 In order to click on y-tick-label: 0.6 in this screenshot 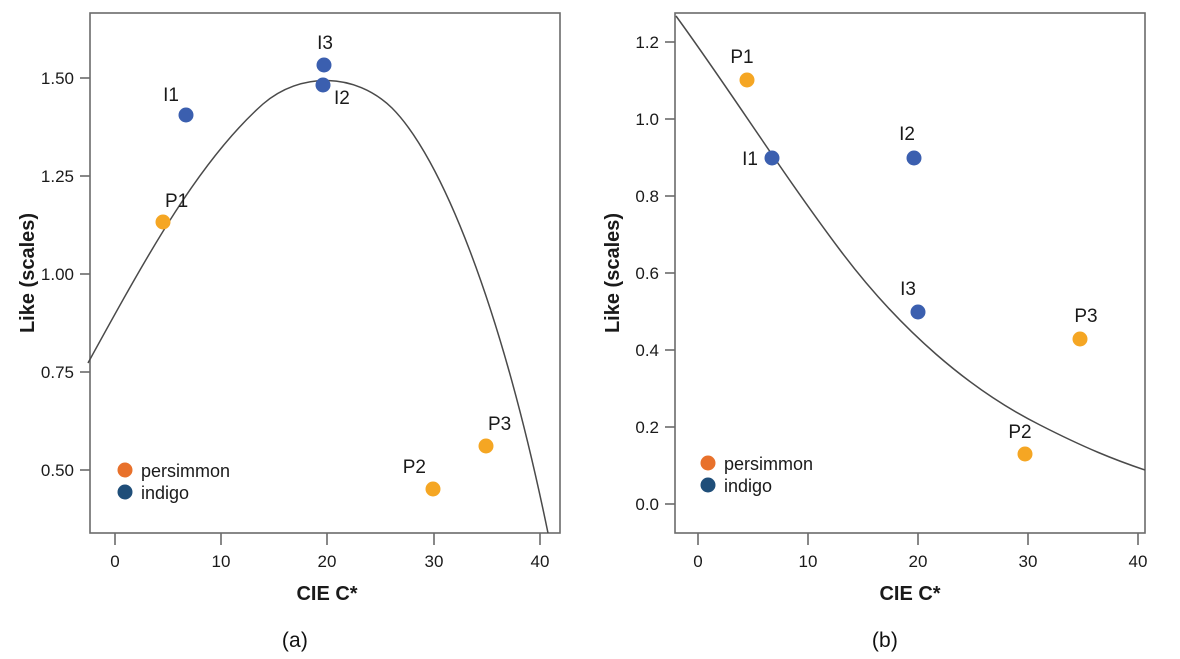, I will do `click(647, 273)`.